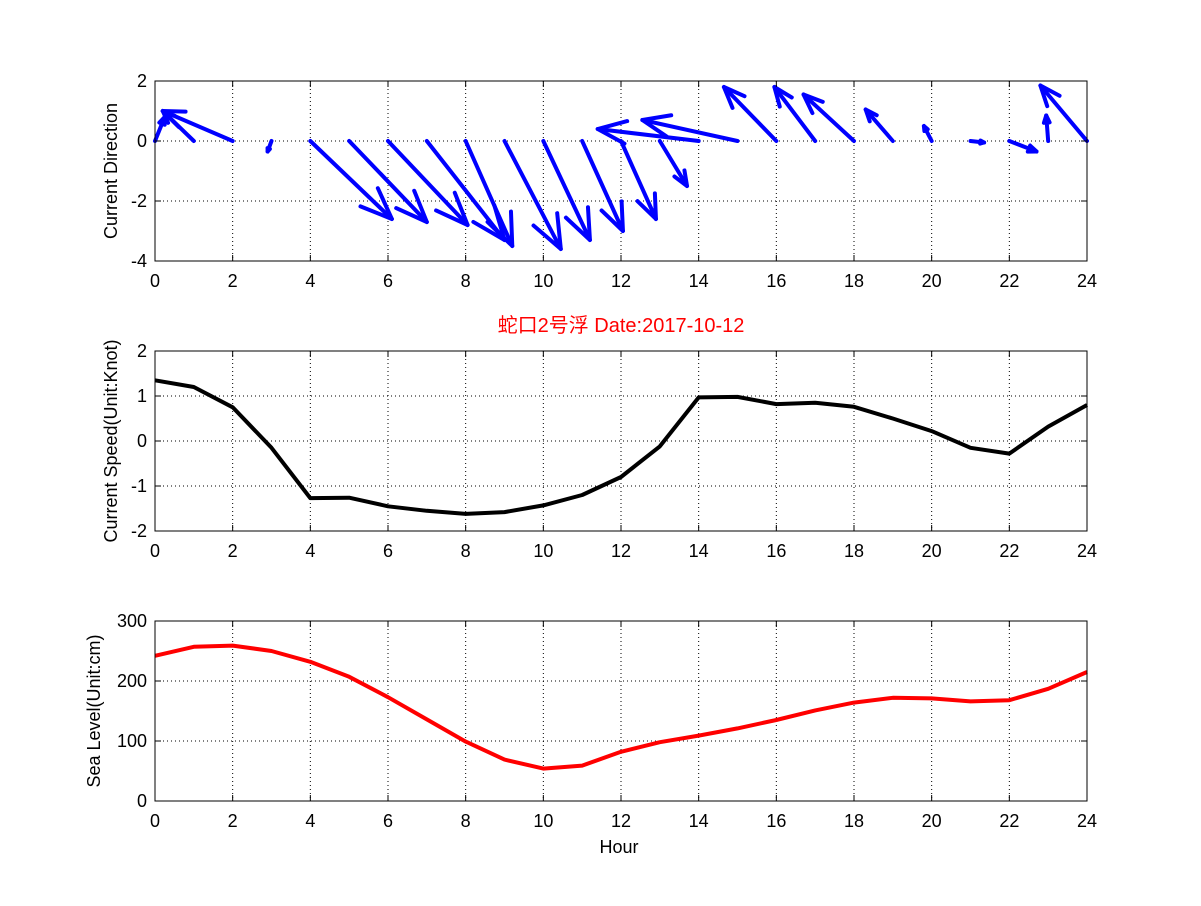  What do you see at coordinates (111, 171) in the screenshot?
I see `y-axis-label: Current Direction` at bounding box center [111, 171].